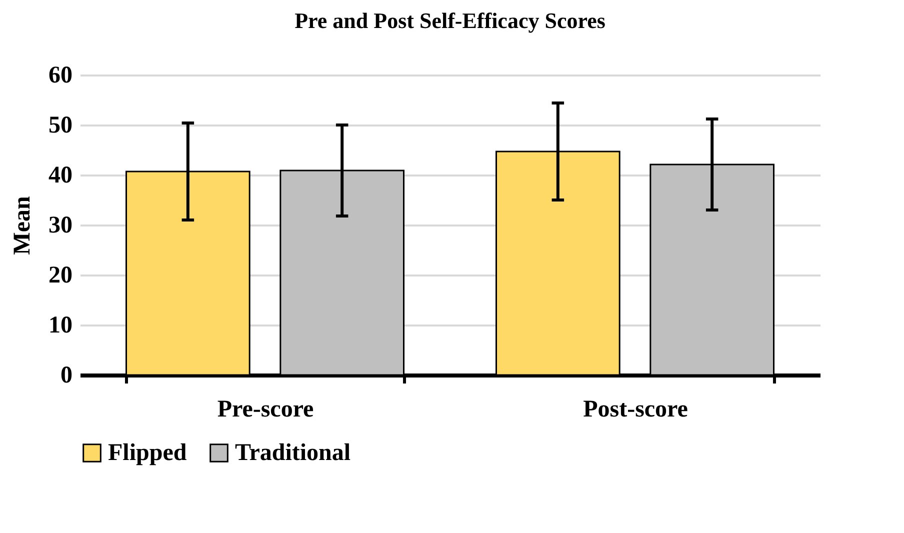  I want to click on x-tick-label: Post-score, so click(635, 409).